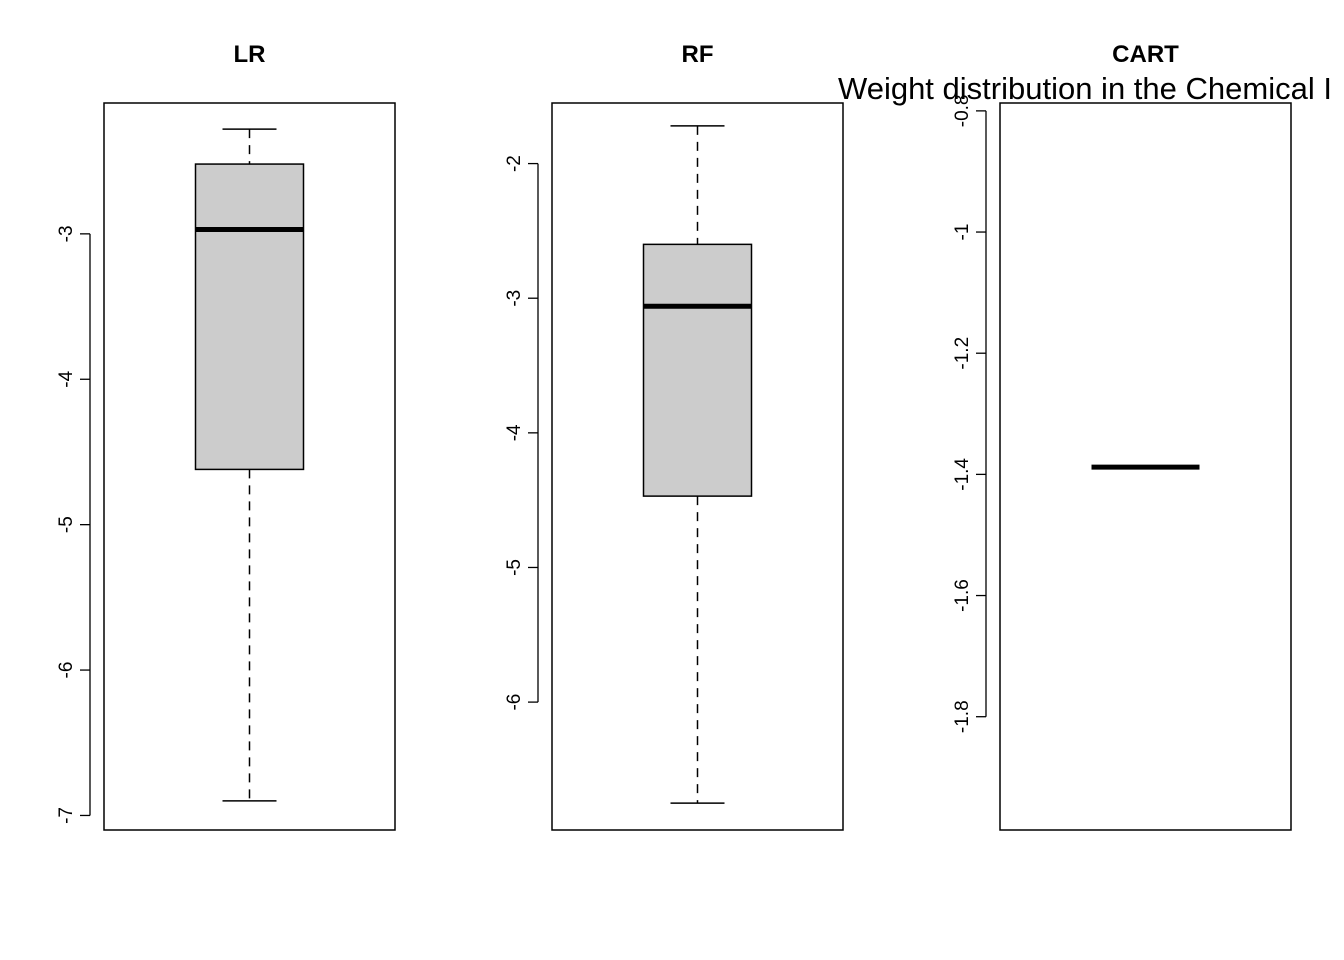  What do you see at coordinates (962, 474) in the screenshot?
I see `y-tick-label: -1.4` at bounding box center [962, 474].